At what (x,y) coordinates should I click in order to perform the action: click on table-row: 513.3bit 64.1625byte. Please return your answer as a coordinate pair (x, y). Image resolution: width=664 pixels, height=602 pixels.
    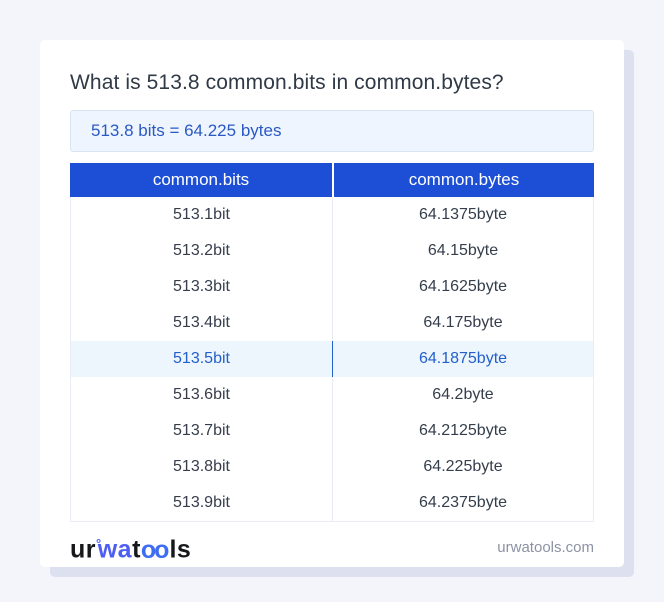
    Looking at the image, I should click on (332, 287).